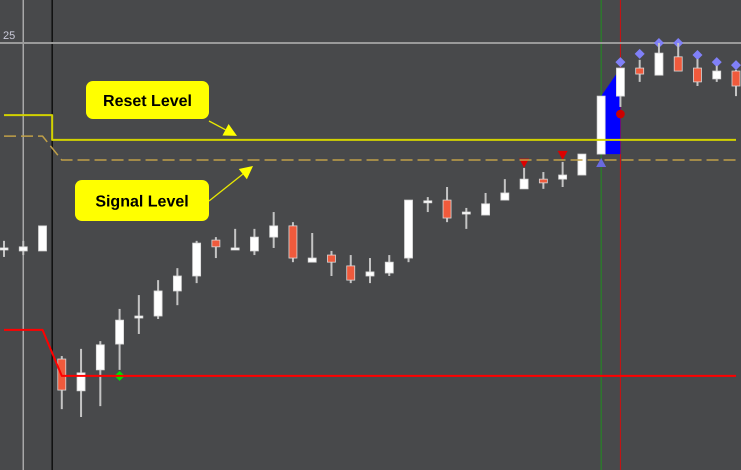 This screenshot has width=741, height=470. Describe the element at coordinates (142, 202) in the screenshot. I see `annotation: Signal Level` at that location.